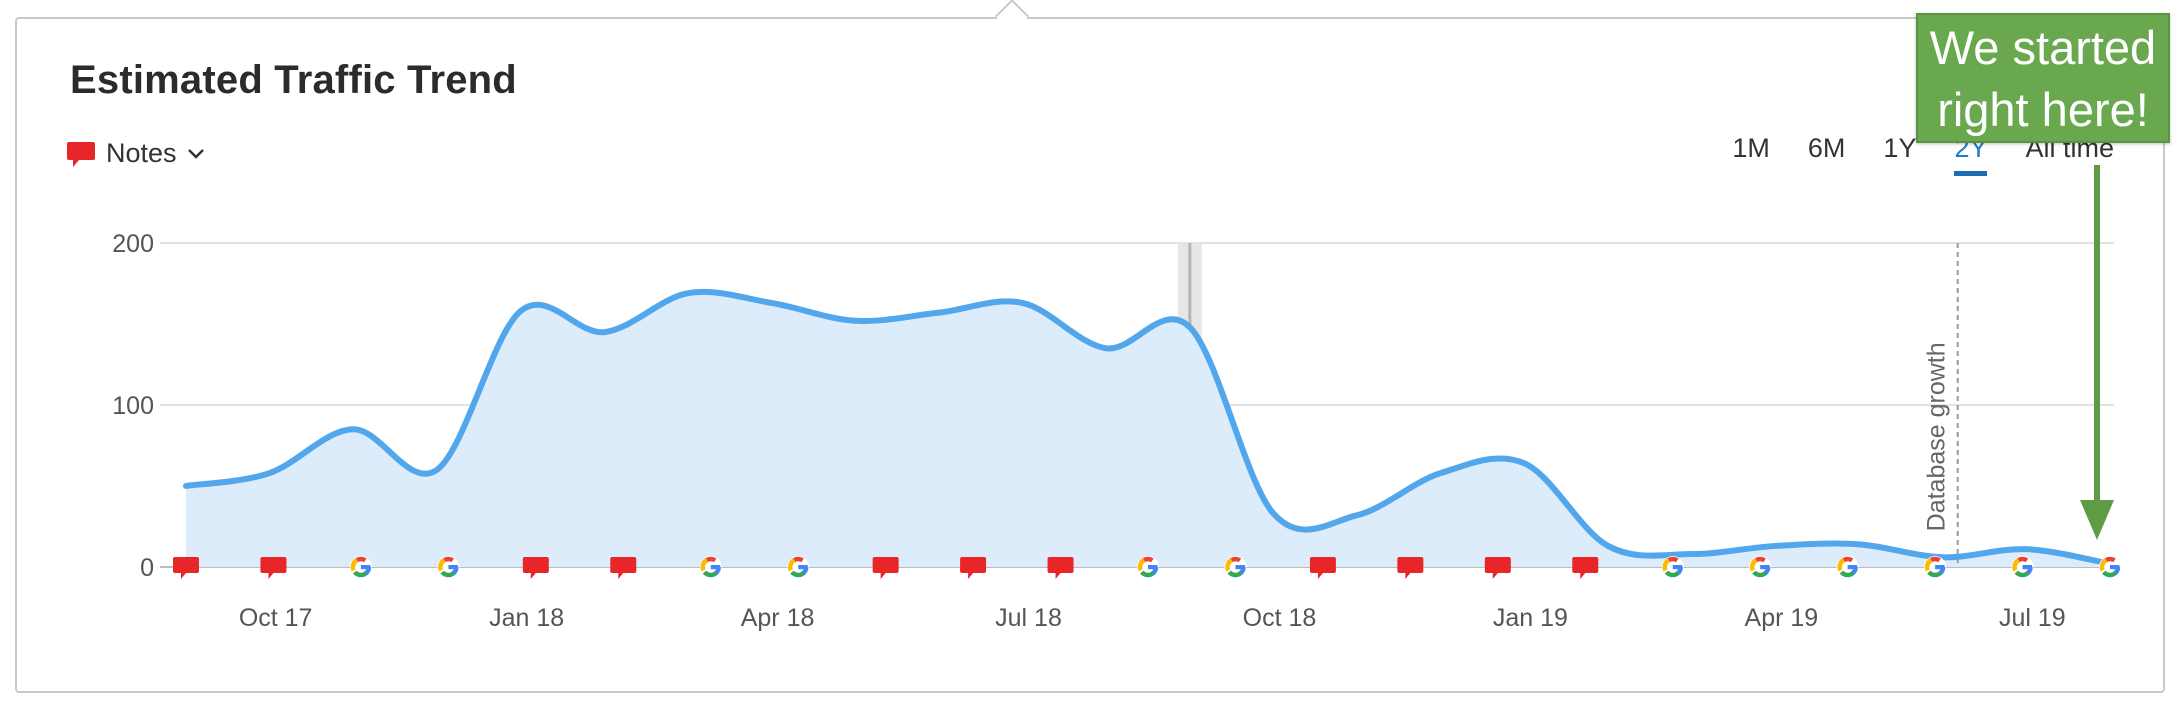  Describe the element at coordinates (2097, 520) in the screenshot. I see `callout-arrow-head` at that location.